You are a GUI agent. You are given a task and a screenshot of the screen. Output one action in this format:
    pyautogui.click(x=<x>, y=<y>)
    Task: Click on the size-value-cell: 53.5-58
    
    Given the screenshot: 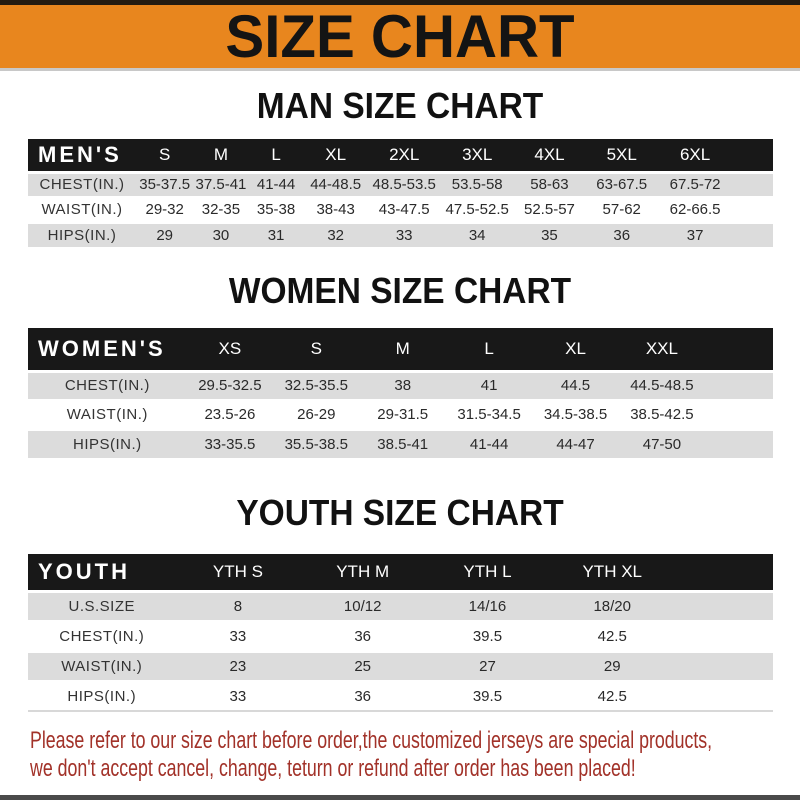 What is the action you would take?
    pyautogui.click(x=477, y=184)
    